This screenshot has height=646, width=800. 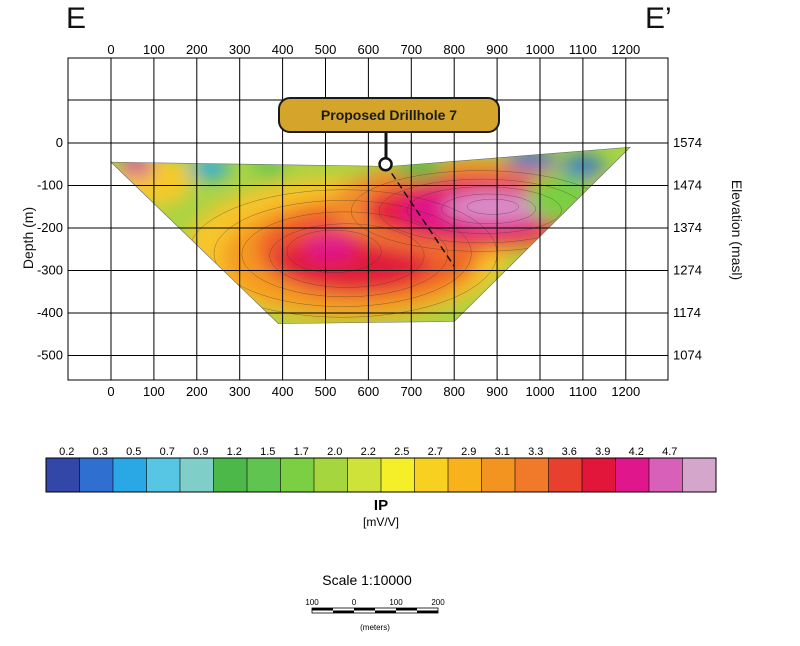 I want to click on depth-axis-label: Depth (m), so click(x=28, y=238).